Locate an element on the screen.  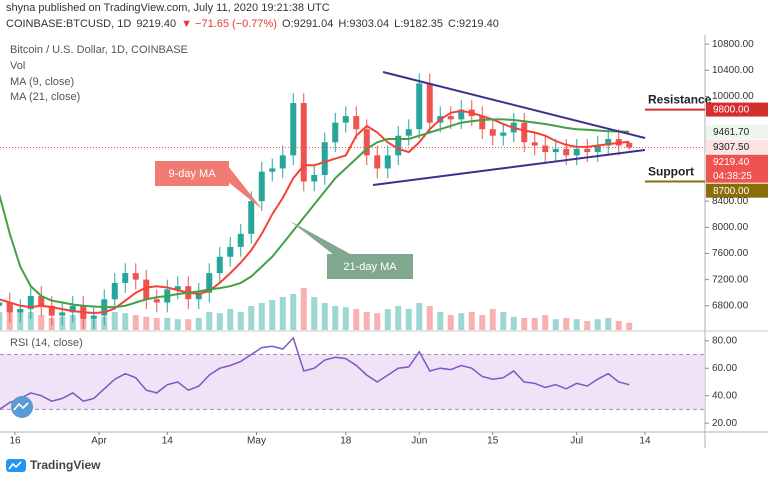
legend-rsi: RSI (14, close) is located at coordinates (46, 343).